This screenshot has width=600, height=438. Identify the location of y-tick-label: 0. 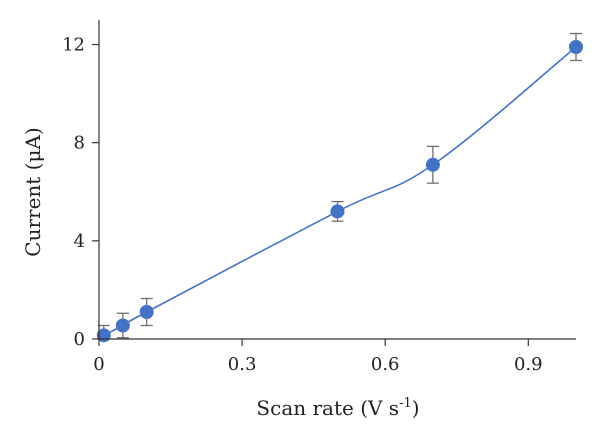
(79, 339).